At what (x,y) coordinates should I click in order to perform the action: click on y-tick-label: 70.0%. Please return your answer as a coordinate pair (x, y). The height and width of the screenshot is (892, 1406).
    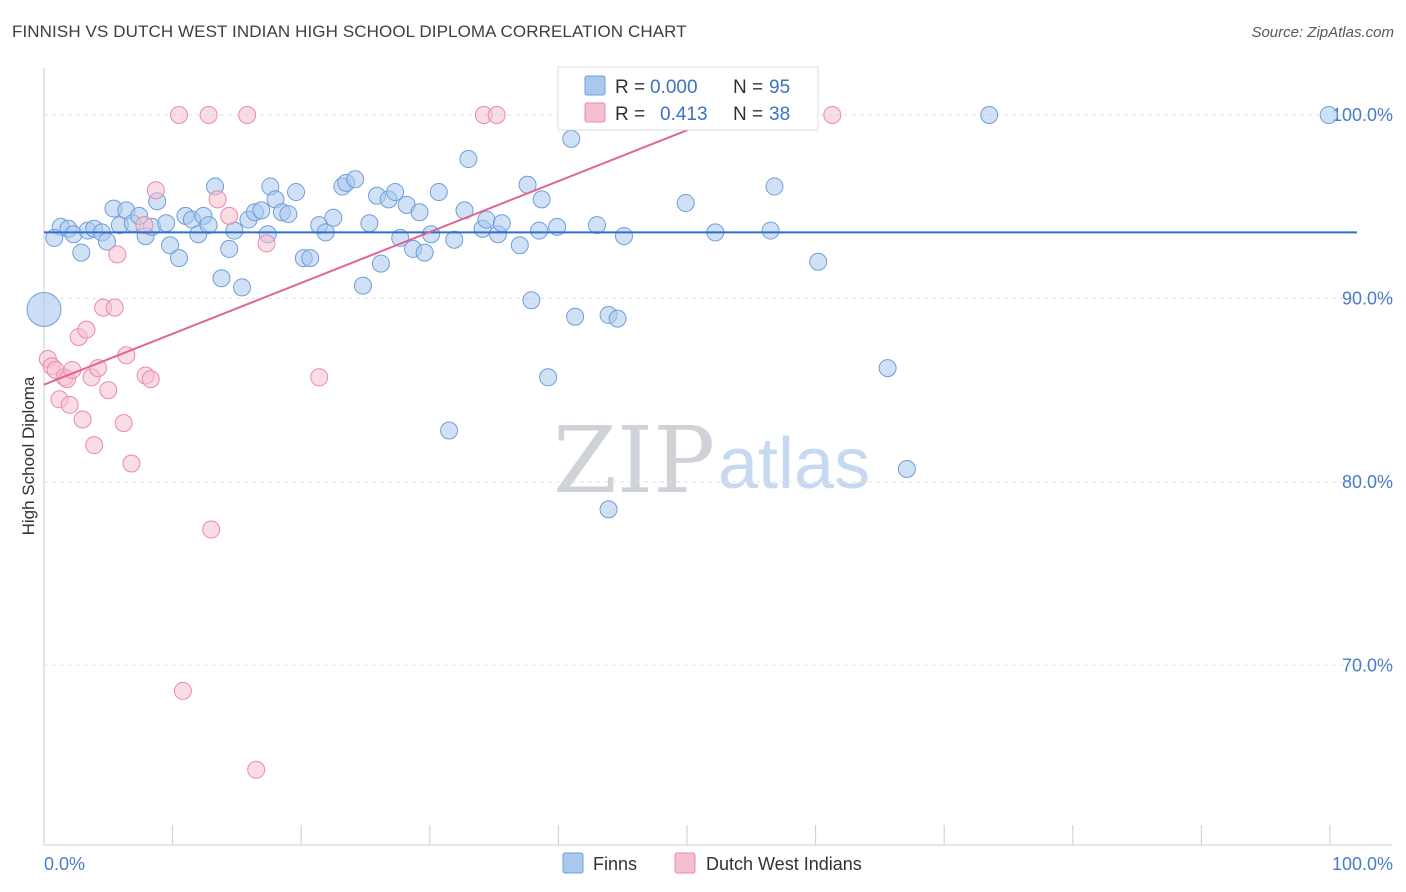
    Looking at the image, I should click on (1367, 665).